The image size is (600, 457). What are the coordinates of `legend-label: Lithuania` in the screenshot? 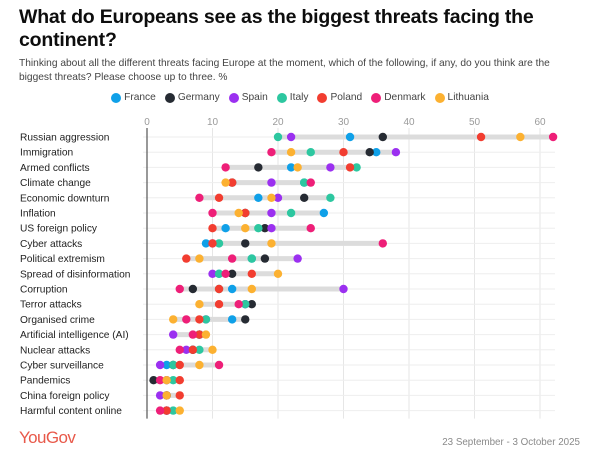 It's located at (468, 97).